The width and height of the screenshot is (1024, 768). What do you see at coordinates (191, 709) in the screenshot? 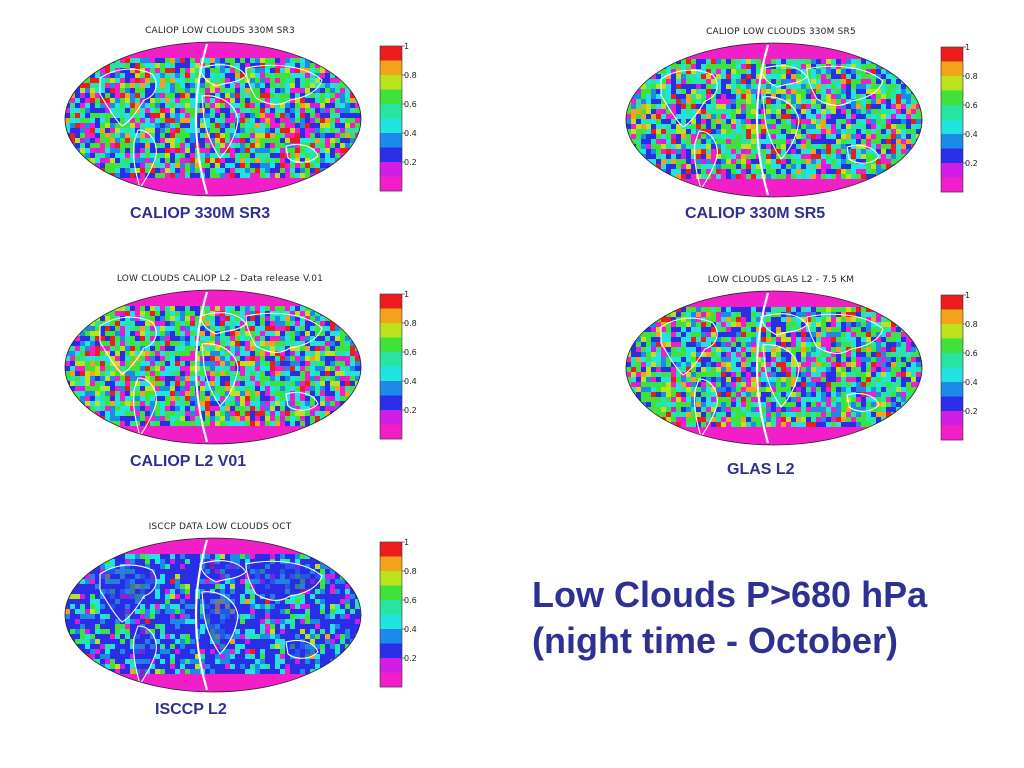
I see `map-caption-isccp-l2: ISCCP L2` at bounding box center [191, 709].